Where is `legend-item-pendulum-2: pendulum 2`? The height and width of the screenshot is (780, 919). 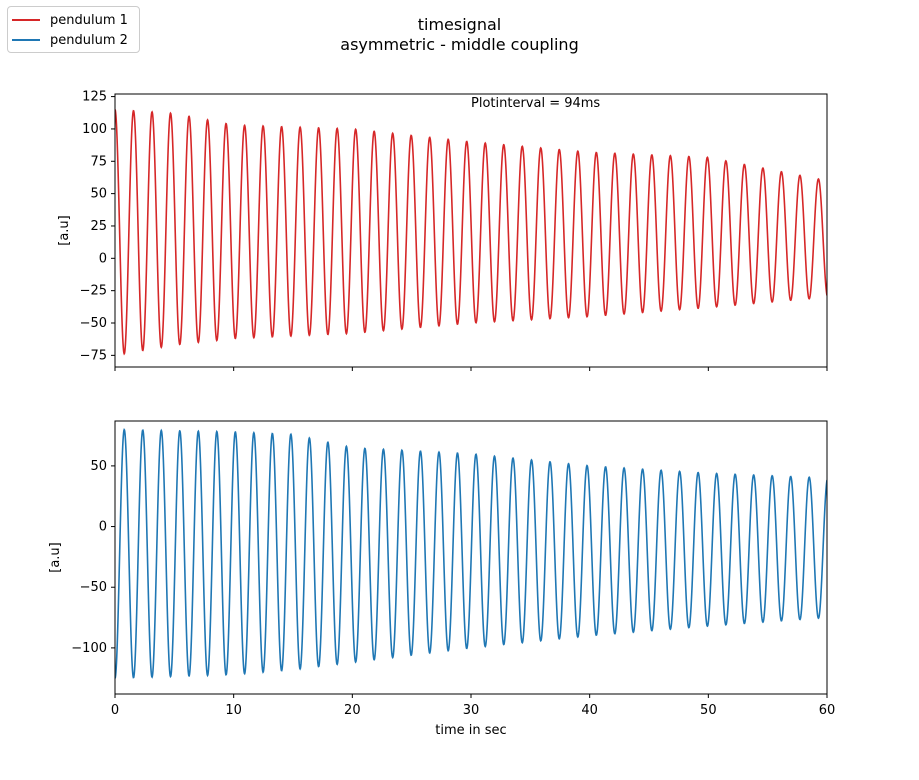 legend-item-pendulum-2: pendulum 2 is located at coordinates (70, 40).